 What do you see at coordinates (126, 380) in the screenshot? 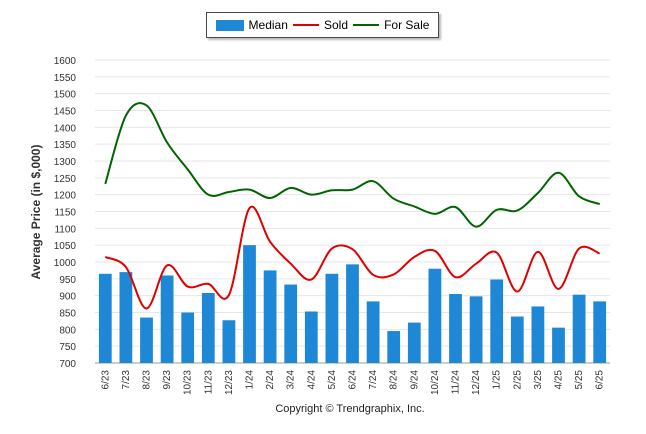
I see `x-tick-label: 7/23` at bounding box center [126, 380].